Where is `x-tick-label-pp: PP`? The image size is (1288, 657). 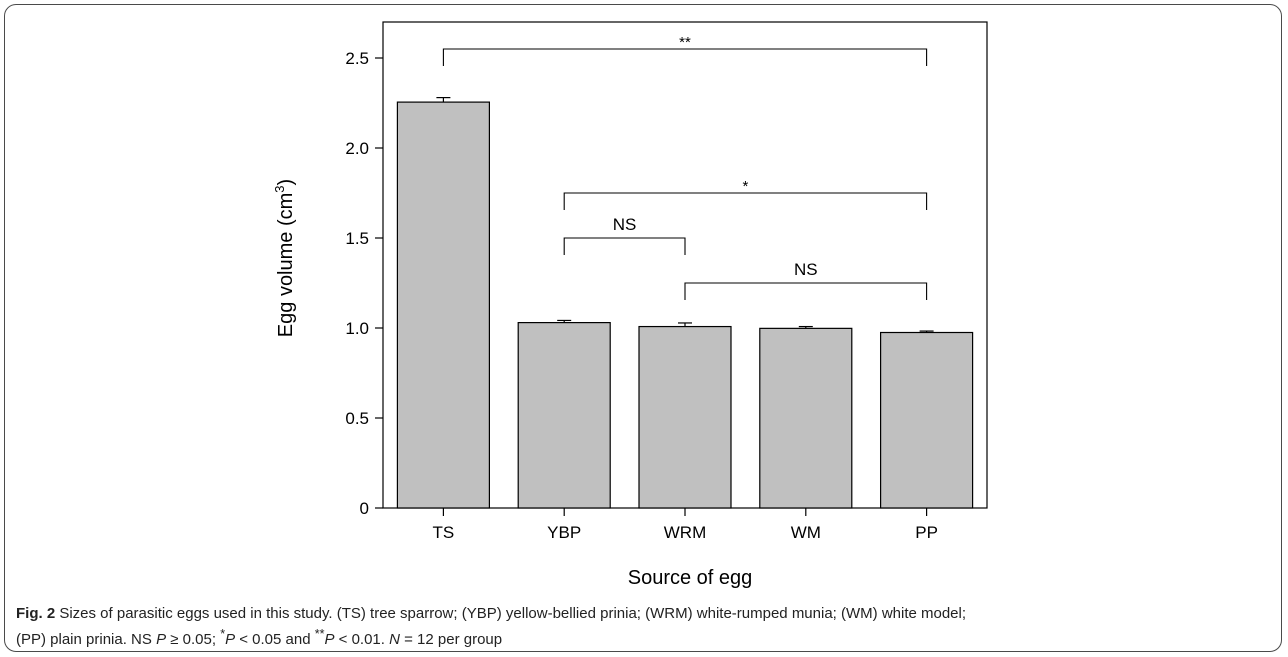 x-tick-label-pp: PP is located at coordinates (926, 532).